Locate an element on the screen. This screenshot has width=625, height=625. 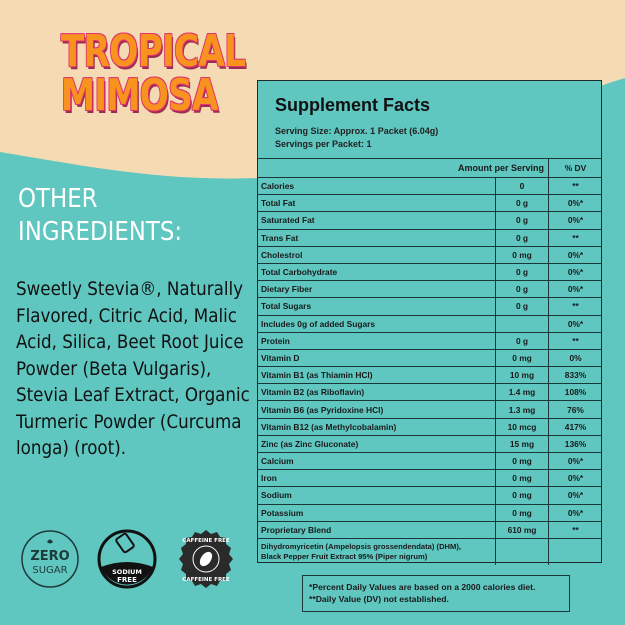
coffee-bean-icon is located at coordinates (206, 559).